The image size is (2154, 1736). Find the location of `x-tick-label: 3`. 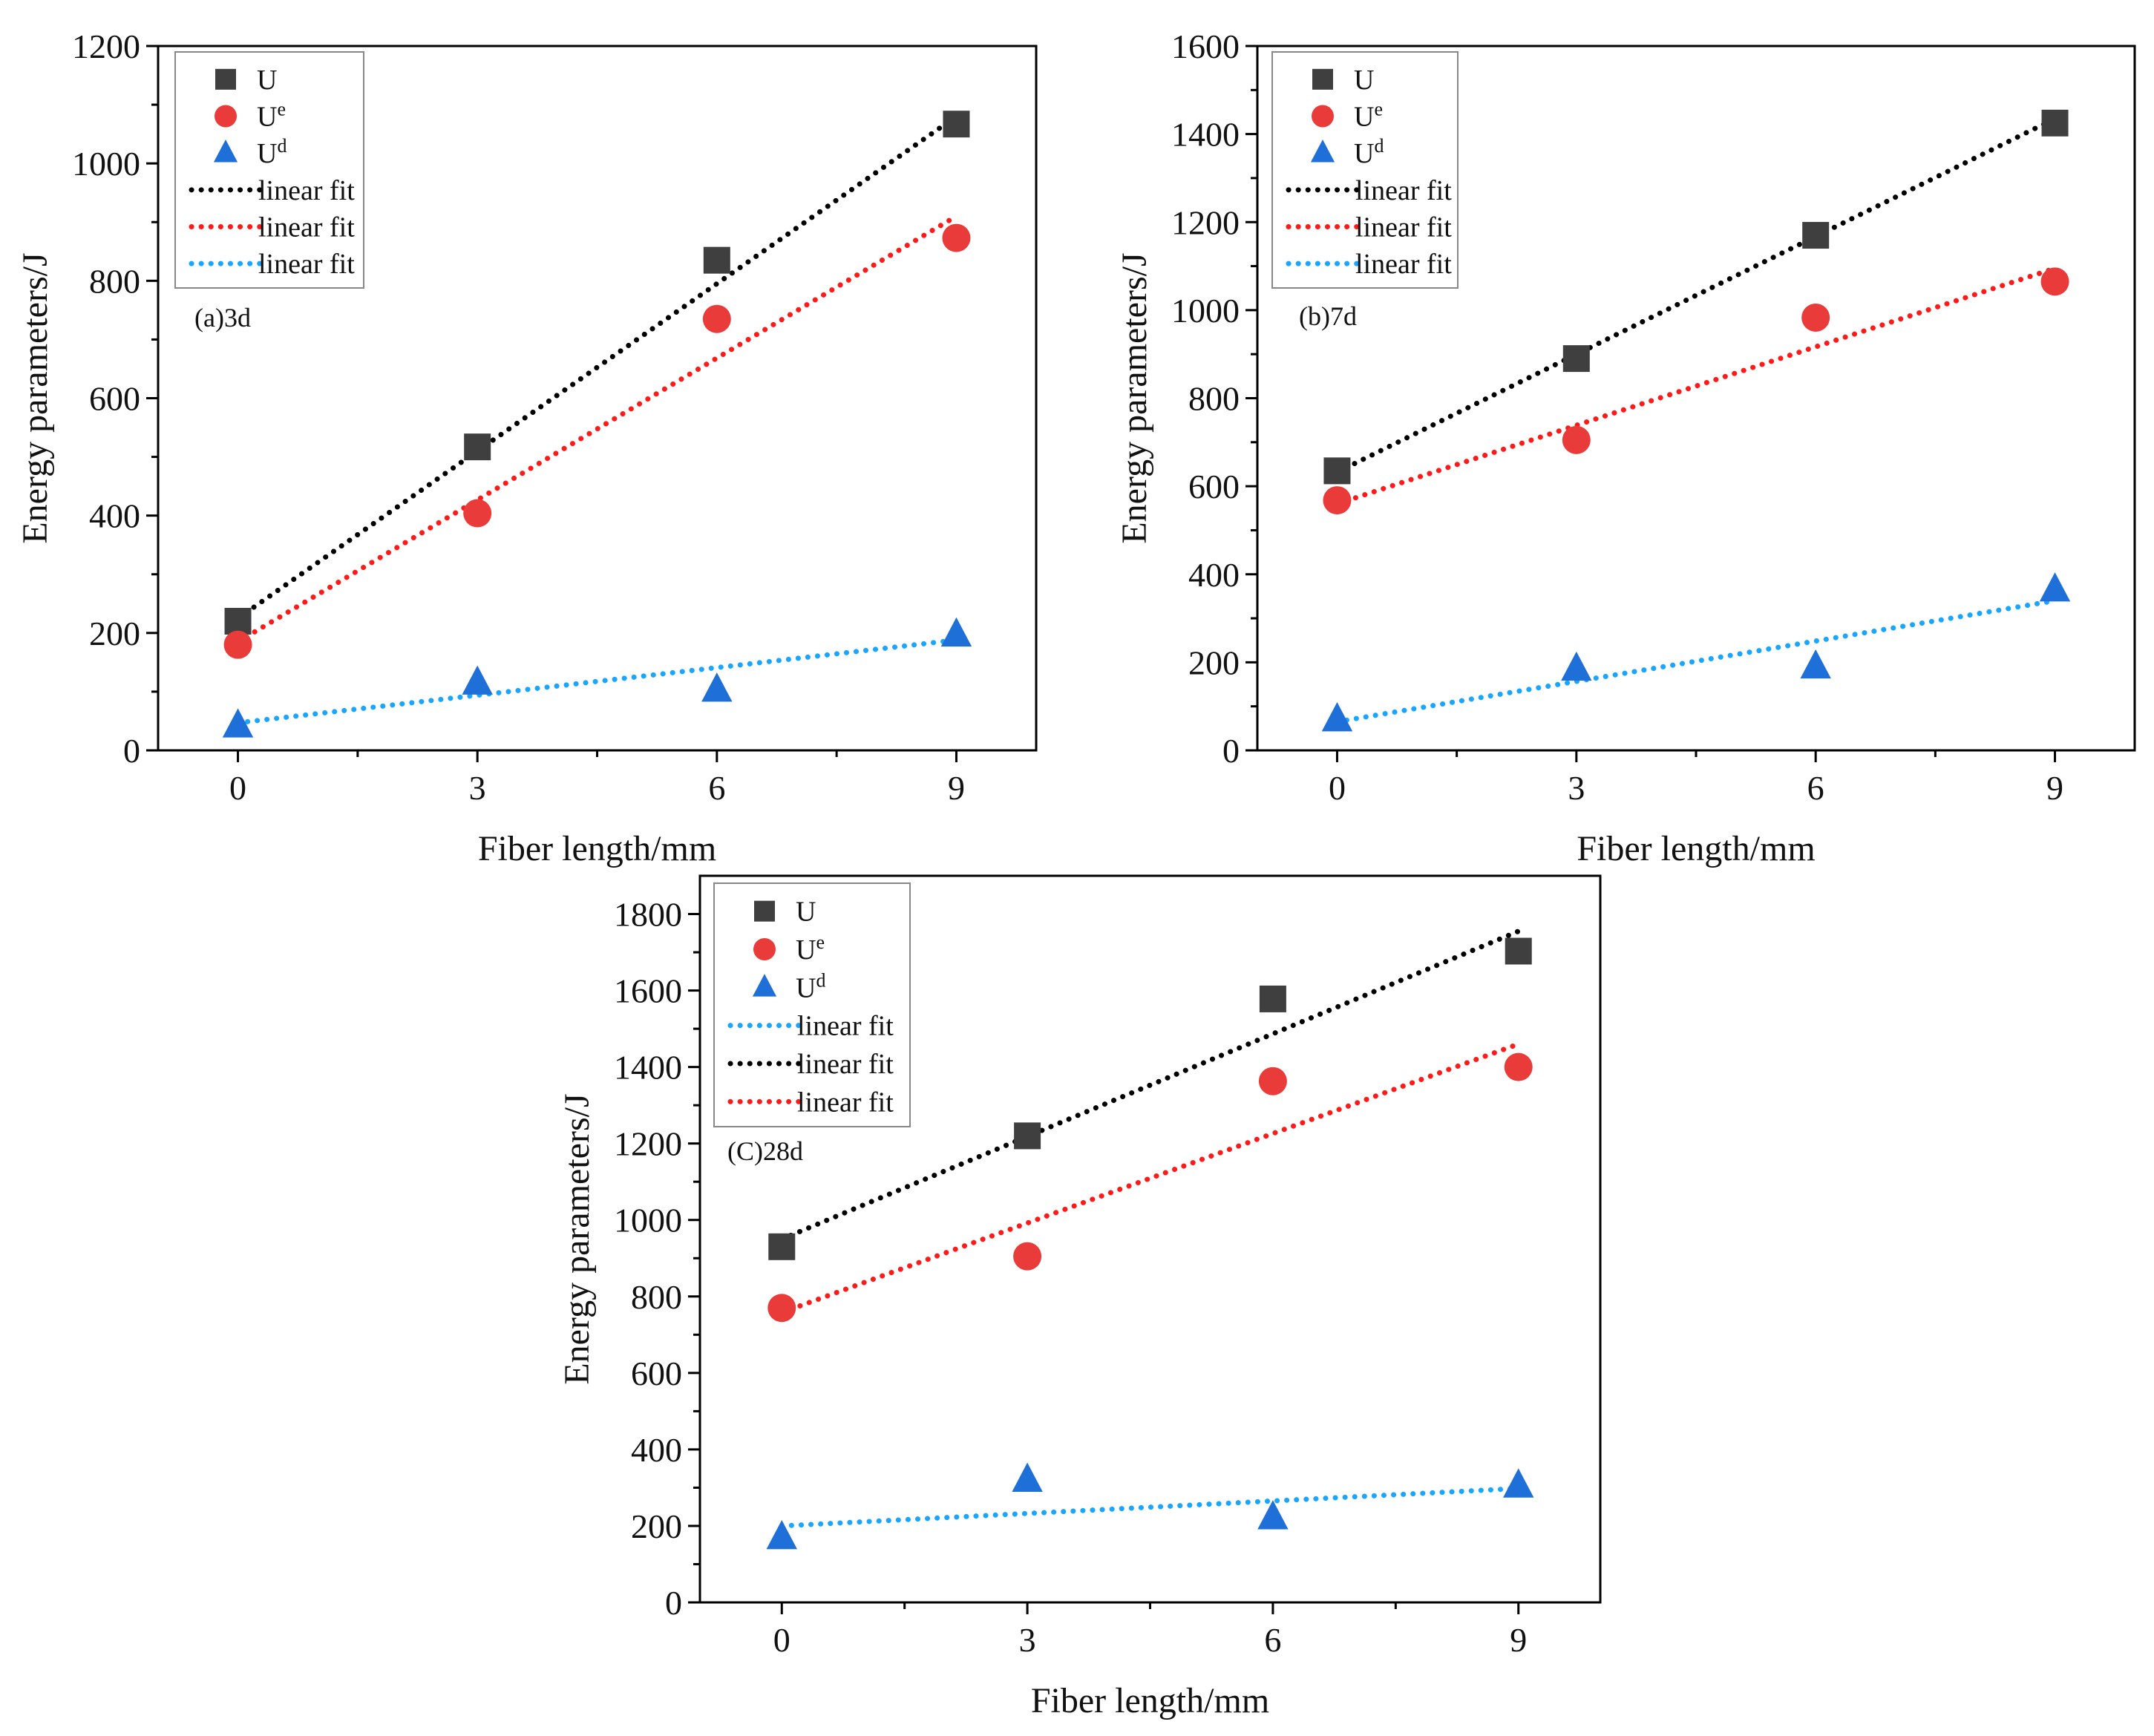

x-tick-label: 3 is located at coordinates (477, 788).